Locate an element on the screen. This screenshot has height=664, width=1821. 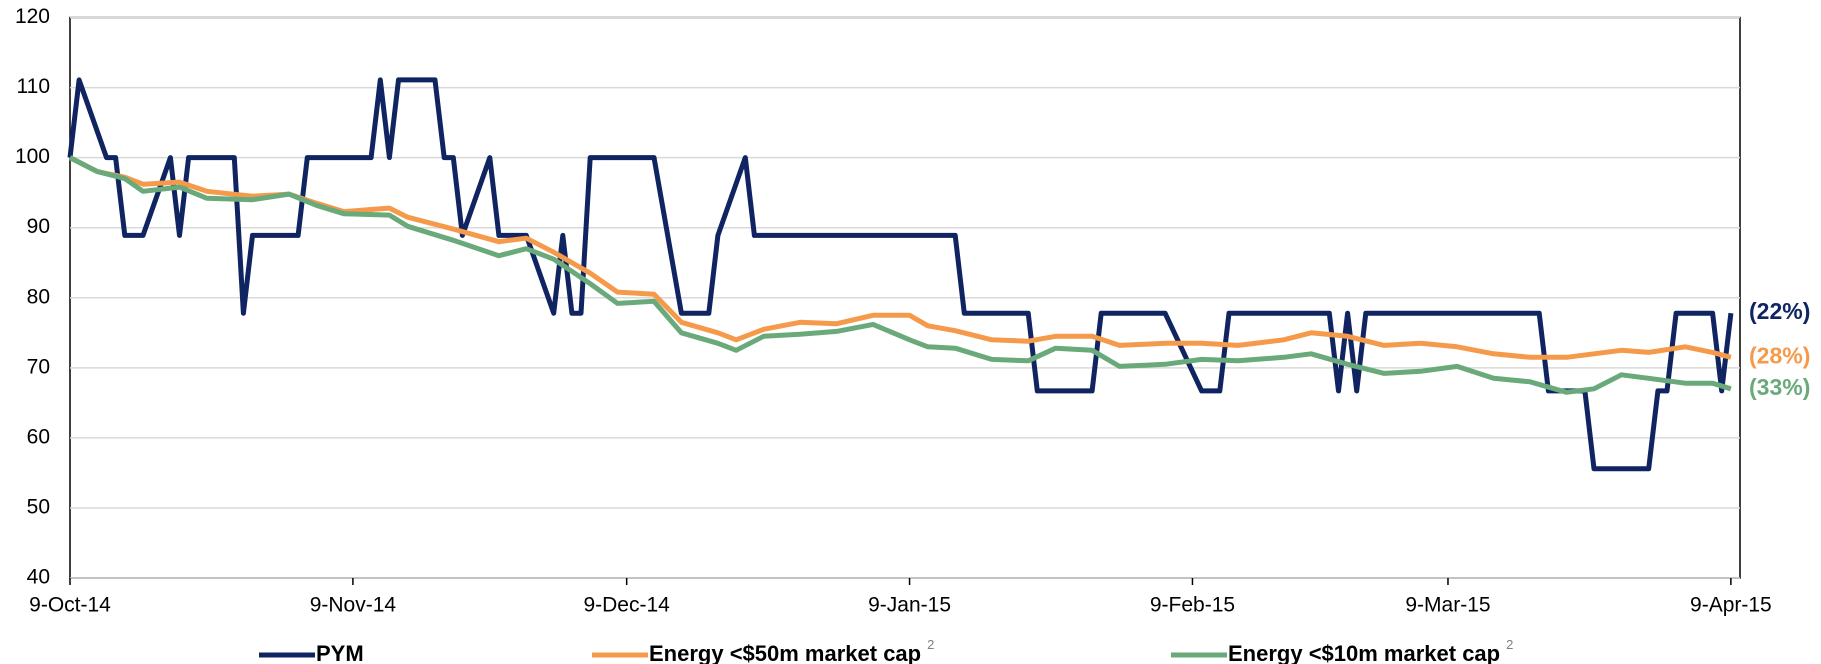
y-tick-label: 90 is located at coordinates (38, 226).